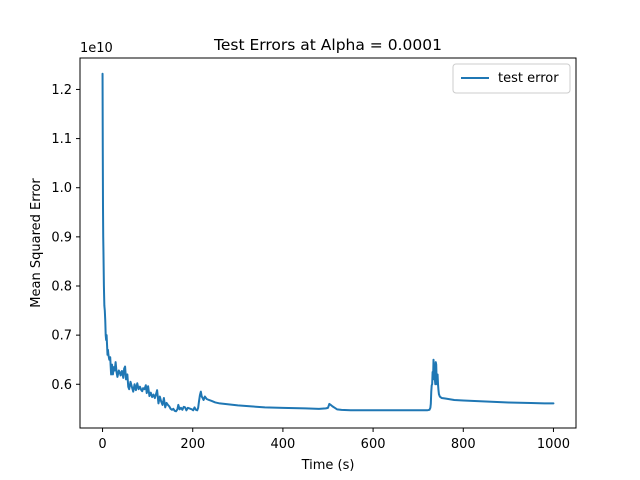  I want to click on y-tick-label: 0.6, so click(61, 385).